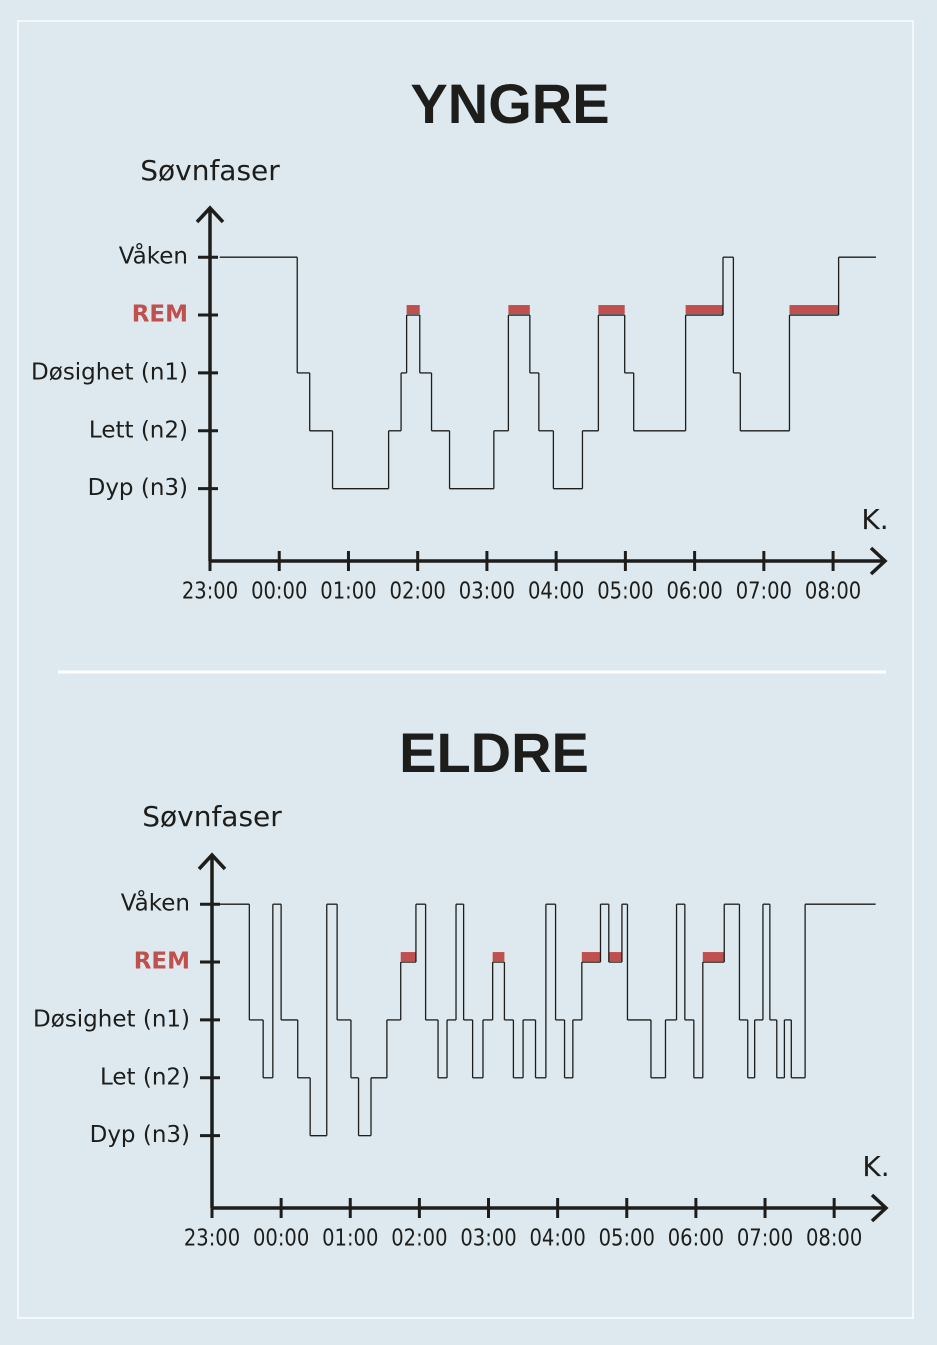 The height and width of the screenshot is (1345, 937). What do you see at coordinates (145, 1077) in the screenshot?
I see `y-tick-label: Let (n2)` at bounding box center [145, 1077].